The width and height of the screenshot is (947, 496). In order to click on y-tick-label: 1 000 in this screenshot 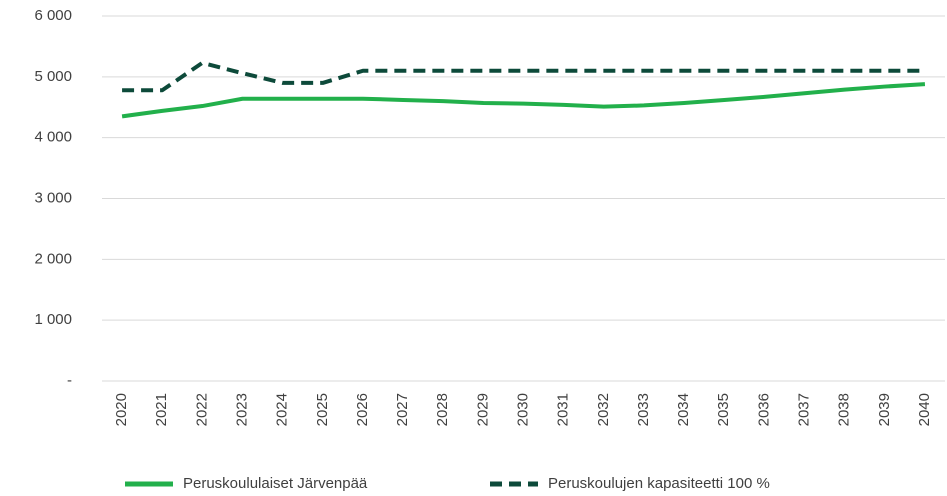, I will do `click(53, 319)`.